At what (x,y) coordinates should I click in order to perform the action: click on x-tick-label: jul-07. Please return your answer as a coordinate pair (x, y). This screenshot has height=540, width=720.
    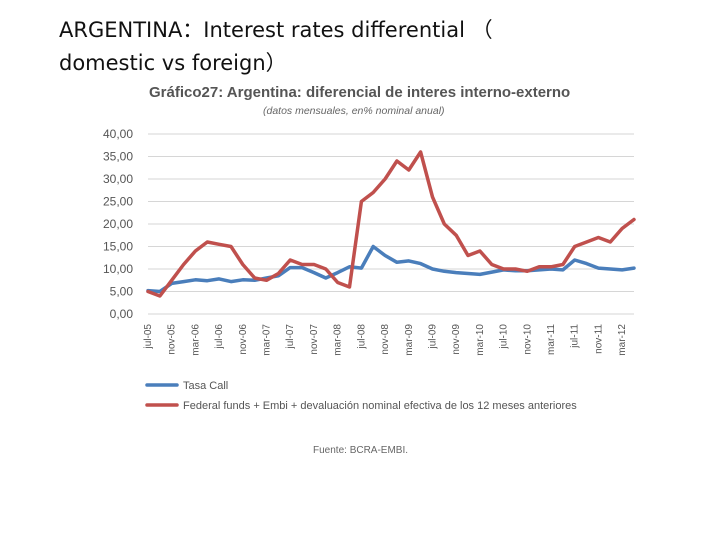
    Looking at the image, I should click on (290, 337).